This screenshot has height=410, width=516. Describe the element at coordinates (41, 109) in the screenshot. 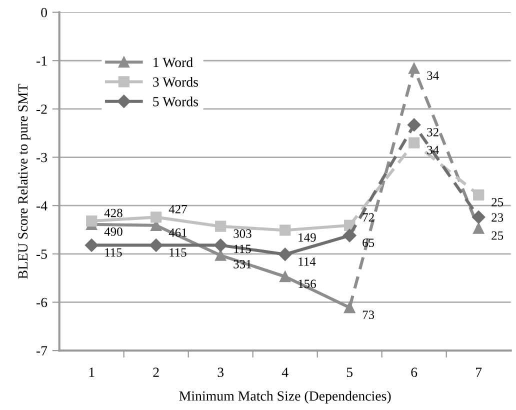

I see `y-tick-label: -2` at that location.